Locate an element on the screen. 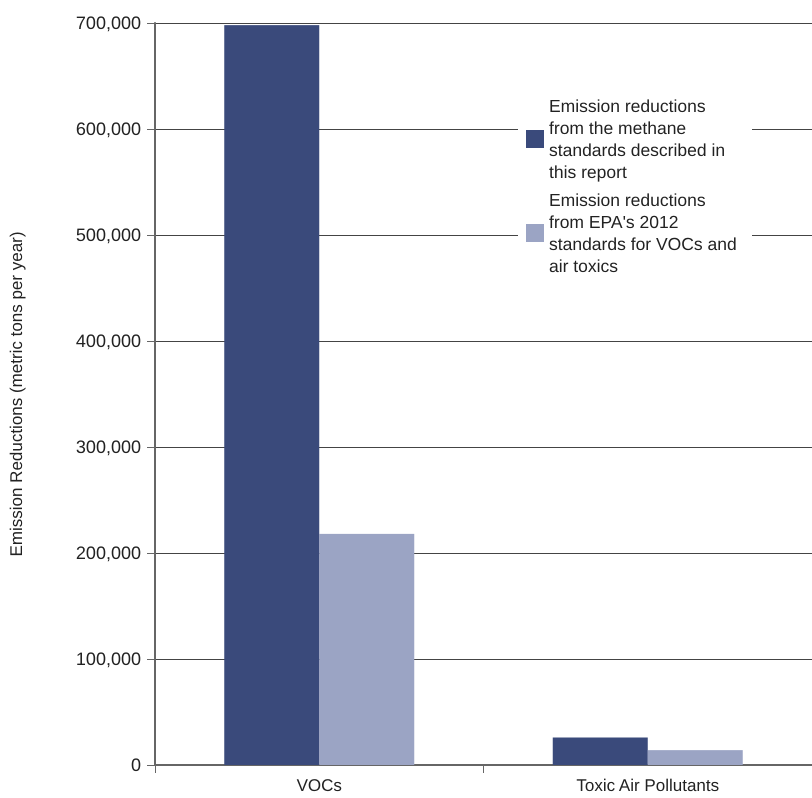 The width and height of the screenshot is (812, 798). x-tick-label: Toxic Air Pollutants is located at coordinates (648, 785).